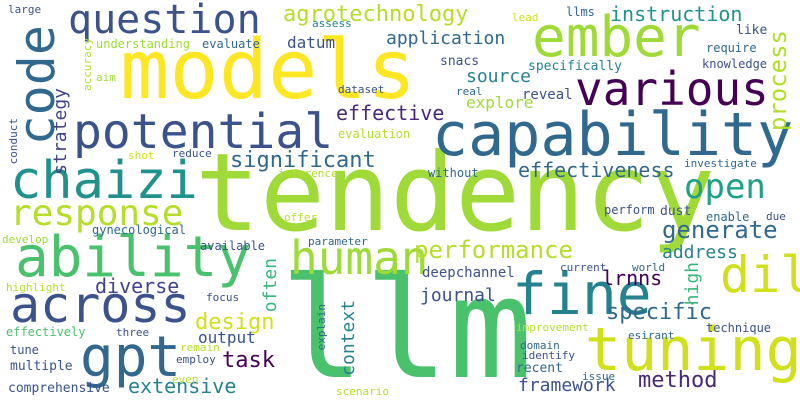 This screenshot has height=400, width=800. Describe the element at coordinates (613, 135) in the screenshot. I see `word-capability: capability` at that location.